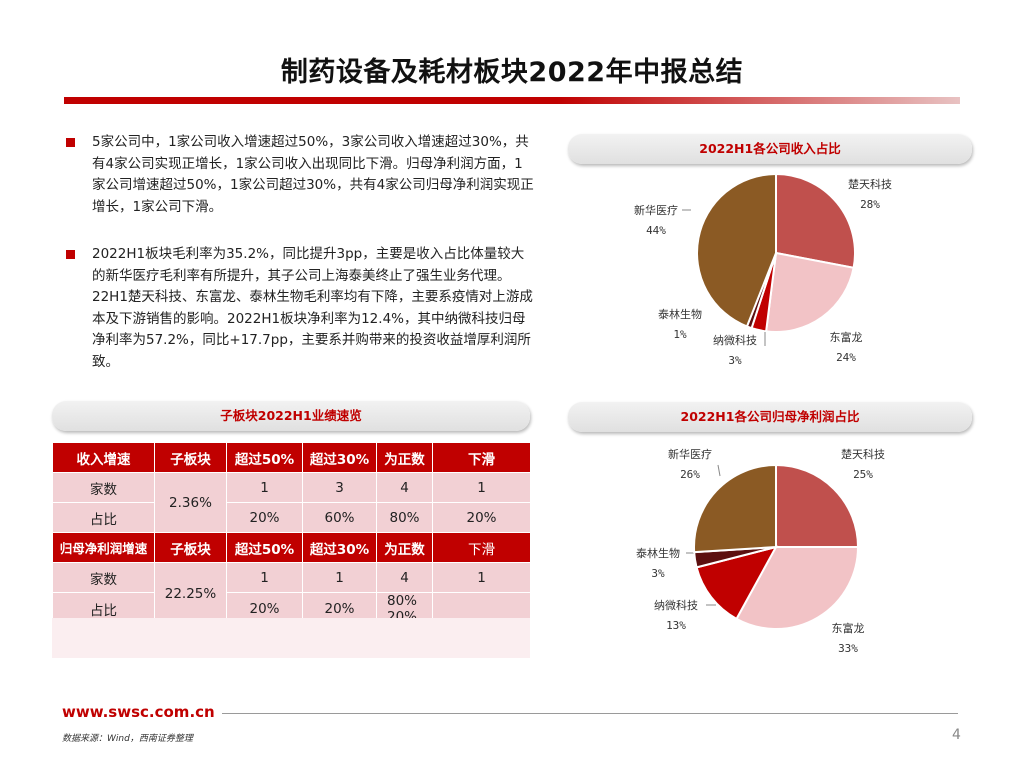 The width and height of the screenshot is (1024, 768). I want to click on slice-value-label: 44%, so click(656, 230).